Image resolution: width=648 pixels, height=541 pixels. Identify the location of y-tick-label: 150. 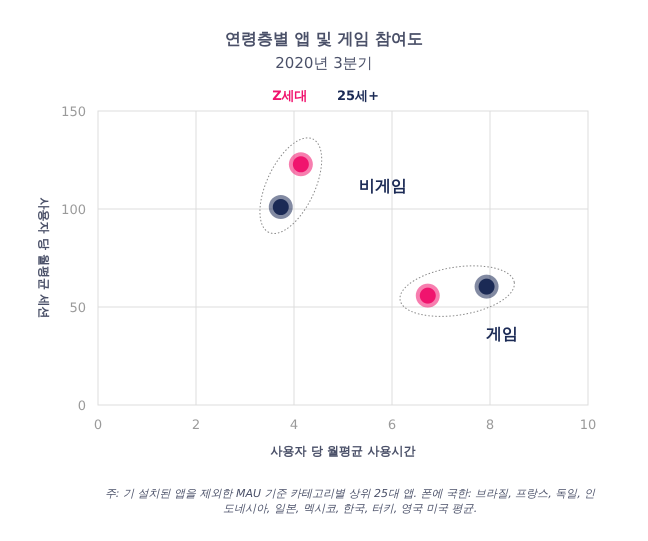
(73, 112).